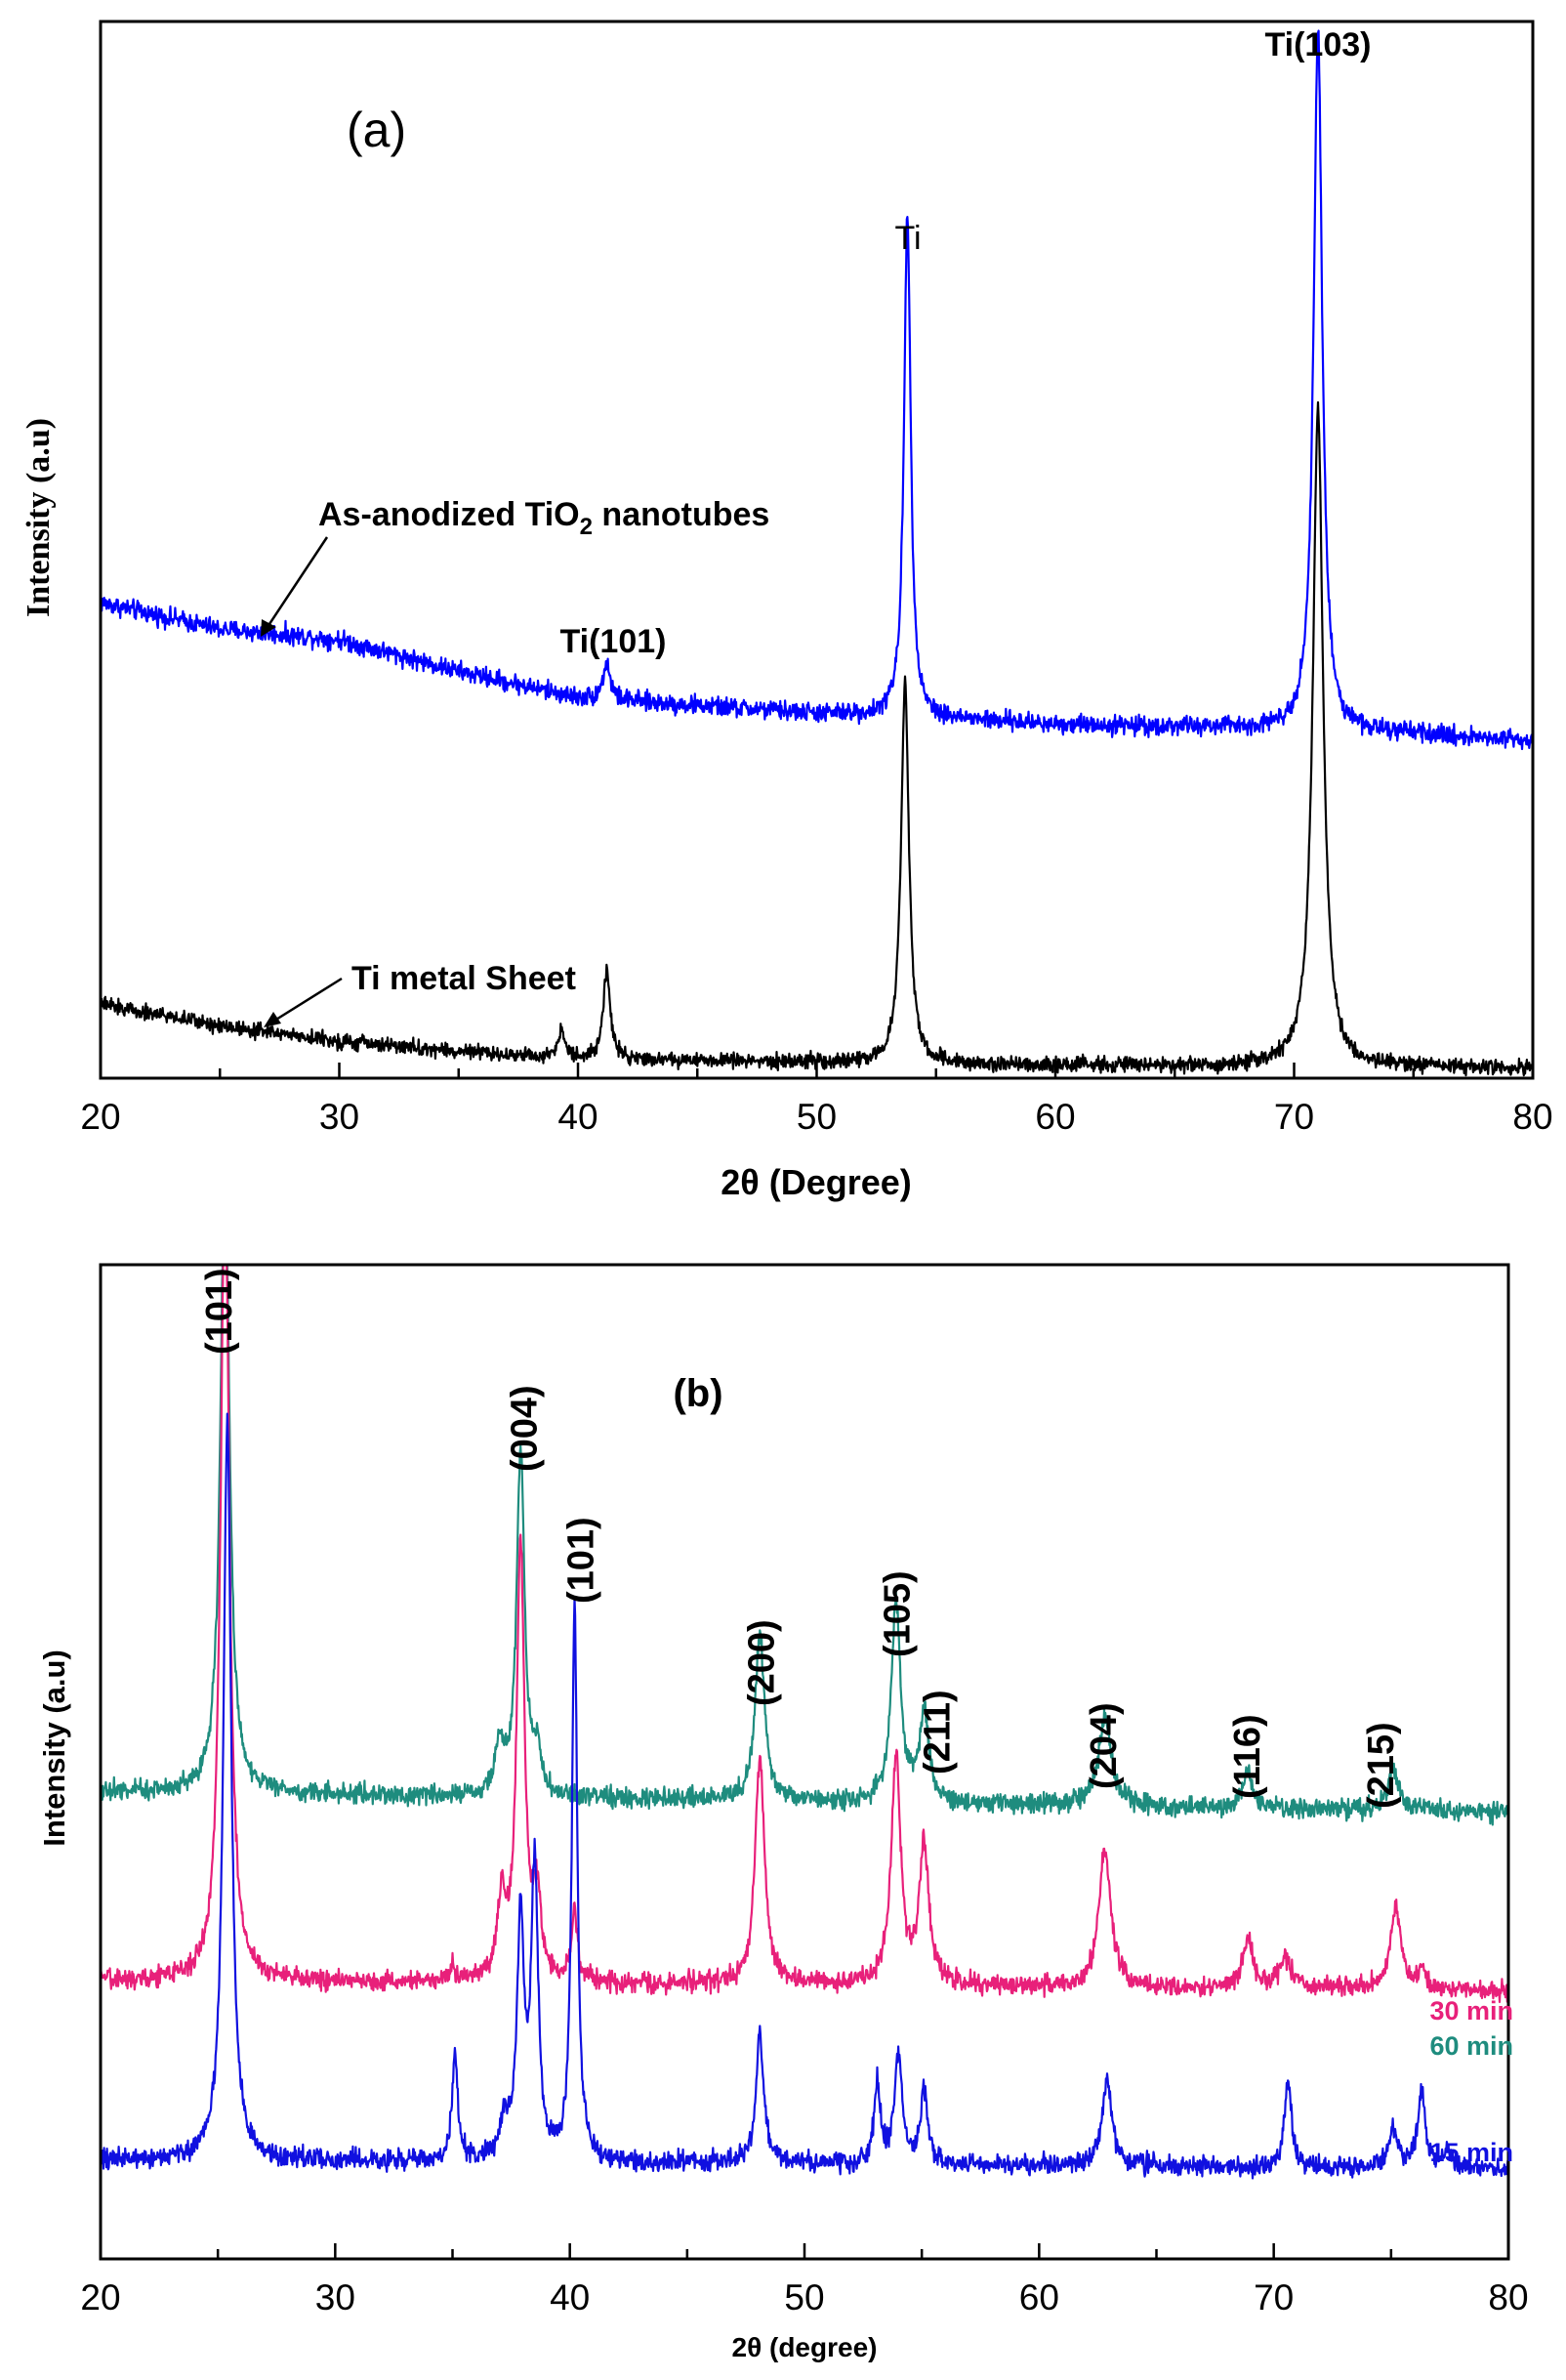 Image resolution: width=1566 pixels, height=2380 pixels. What do you see at coordinates (681, 514) in the screenshot?
I see `annotation-nanotubes-suffix: nanotubes` at bounding box center [681, 514].